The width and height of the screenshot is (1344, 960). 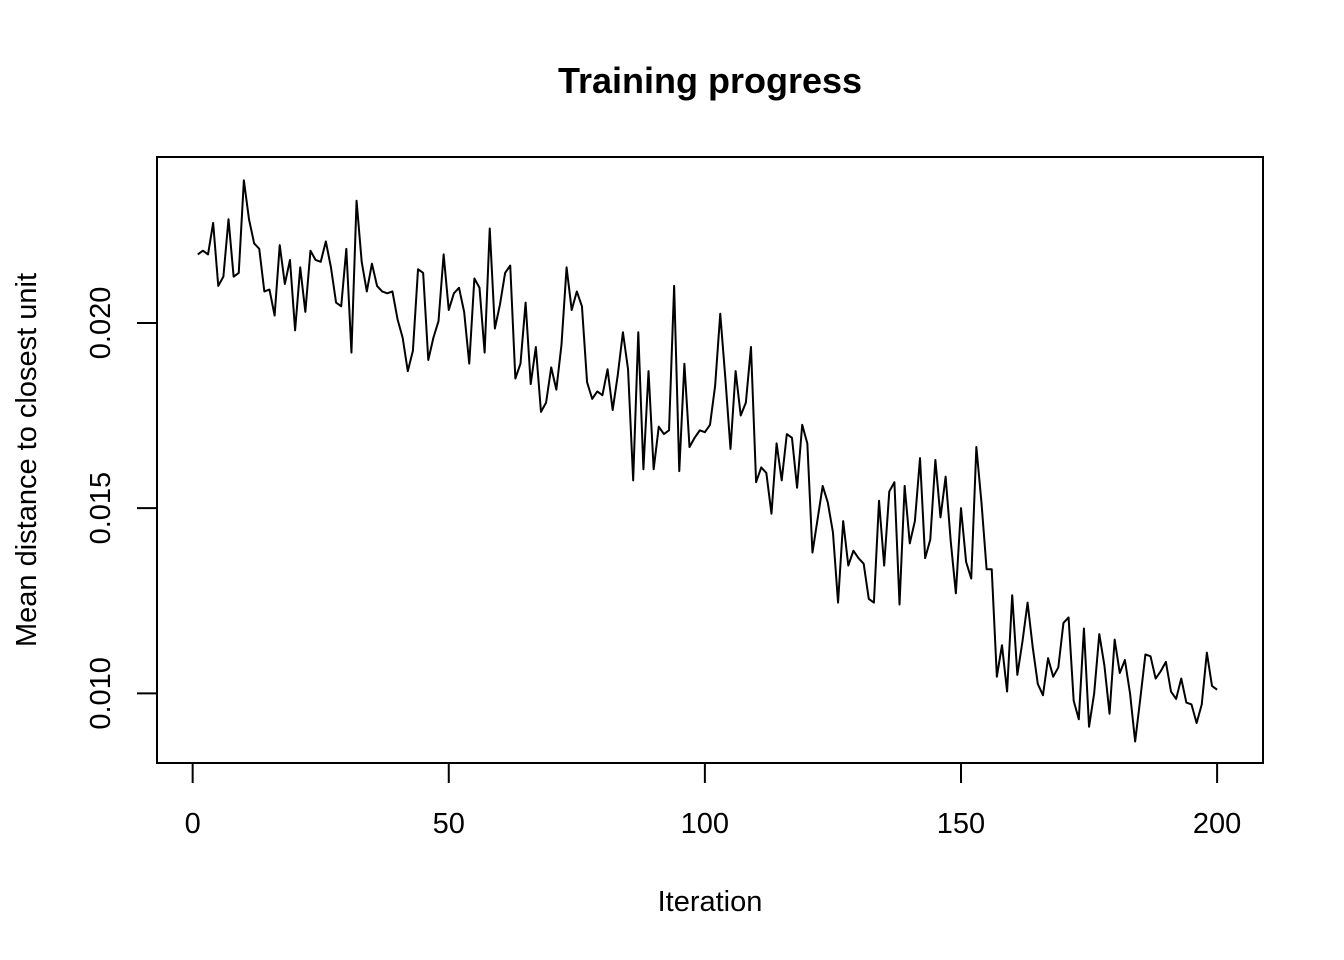 What do you see at coordinates (713, 801) in the screenshot?
I see `x-axis: 0 50 100 150 200` at bounding box center [713, 801].